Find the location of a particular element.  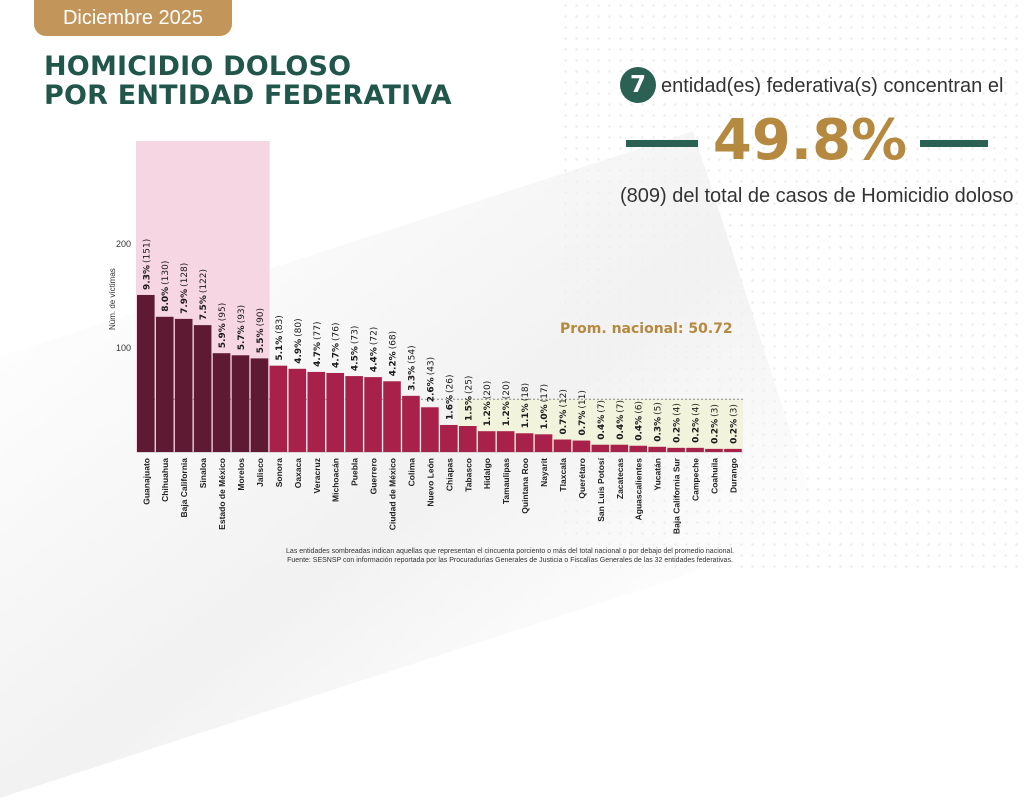

value-count-1: (130) is located at coordinates (166, 273).